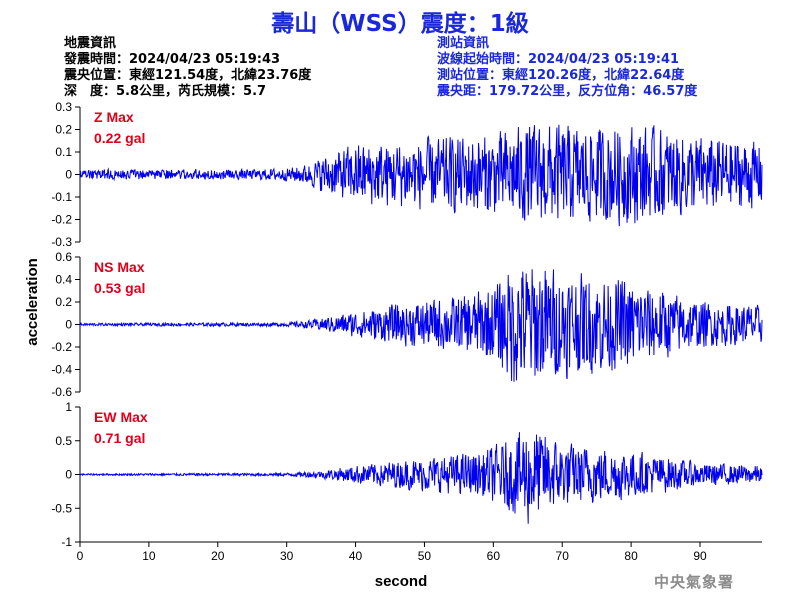  What do you see at coordinates (400, 24) in the screenshot?
I see `page-title: 壽山（WSS）震度：1級` at bounding box center [400, 24].